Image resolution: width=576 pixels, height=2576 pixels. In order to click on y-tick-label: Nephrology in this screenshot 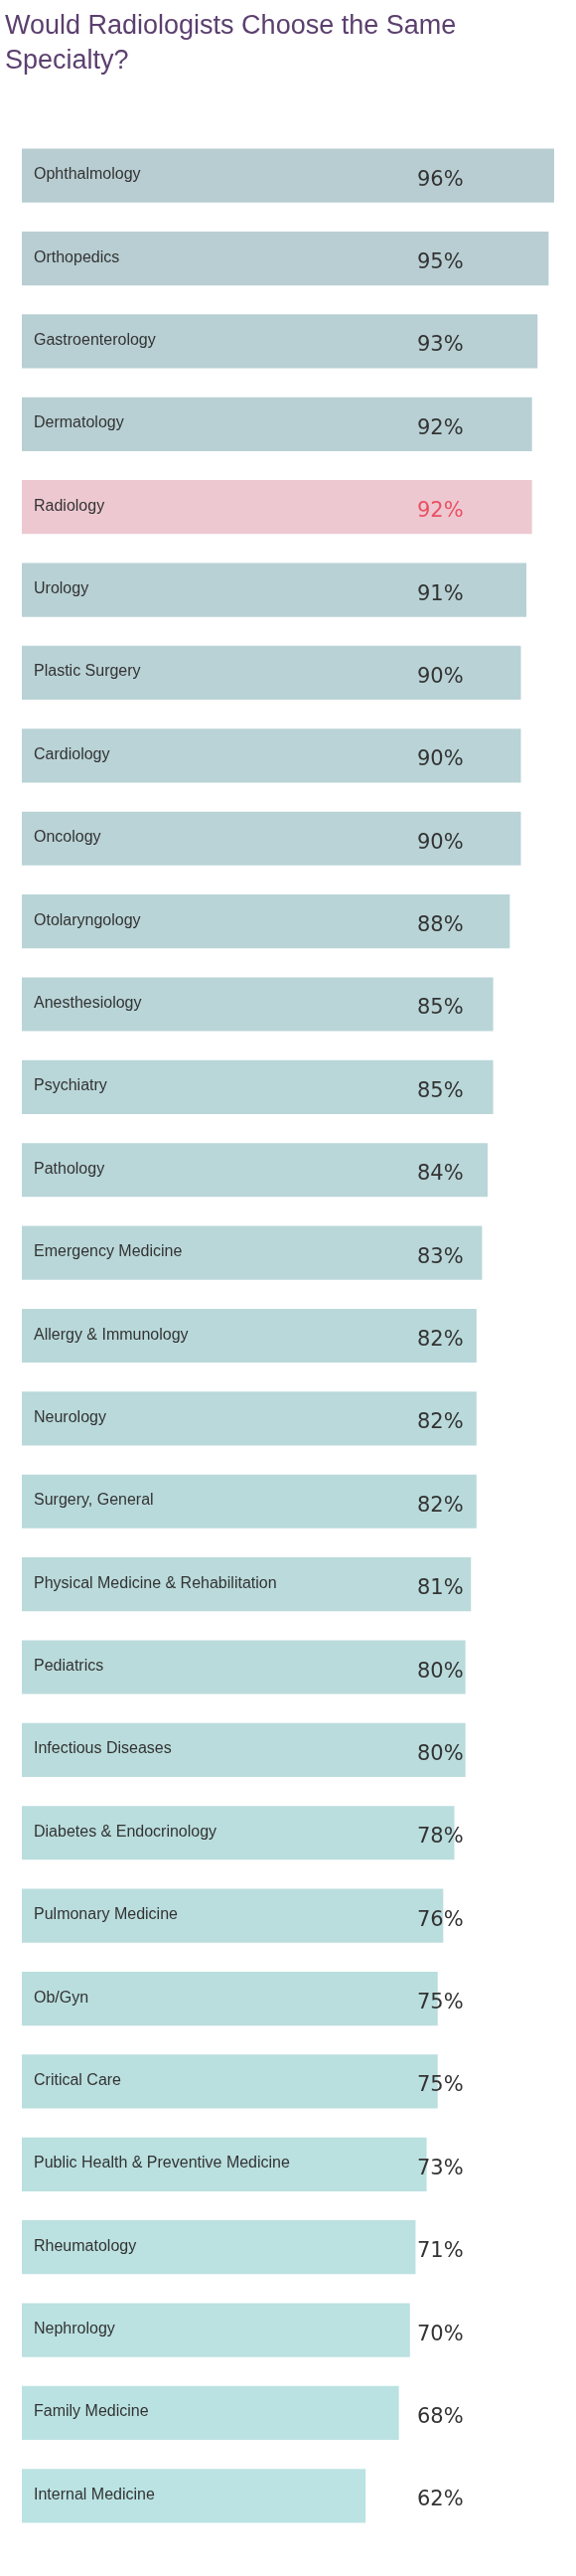, I will do `click(74, 2328)`.